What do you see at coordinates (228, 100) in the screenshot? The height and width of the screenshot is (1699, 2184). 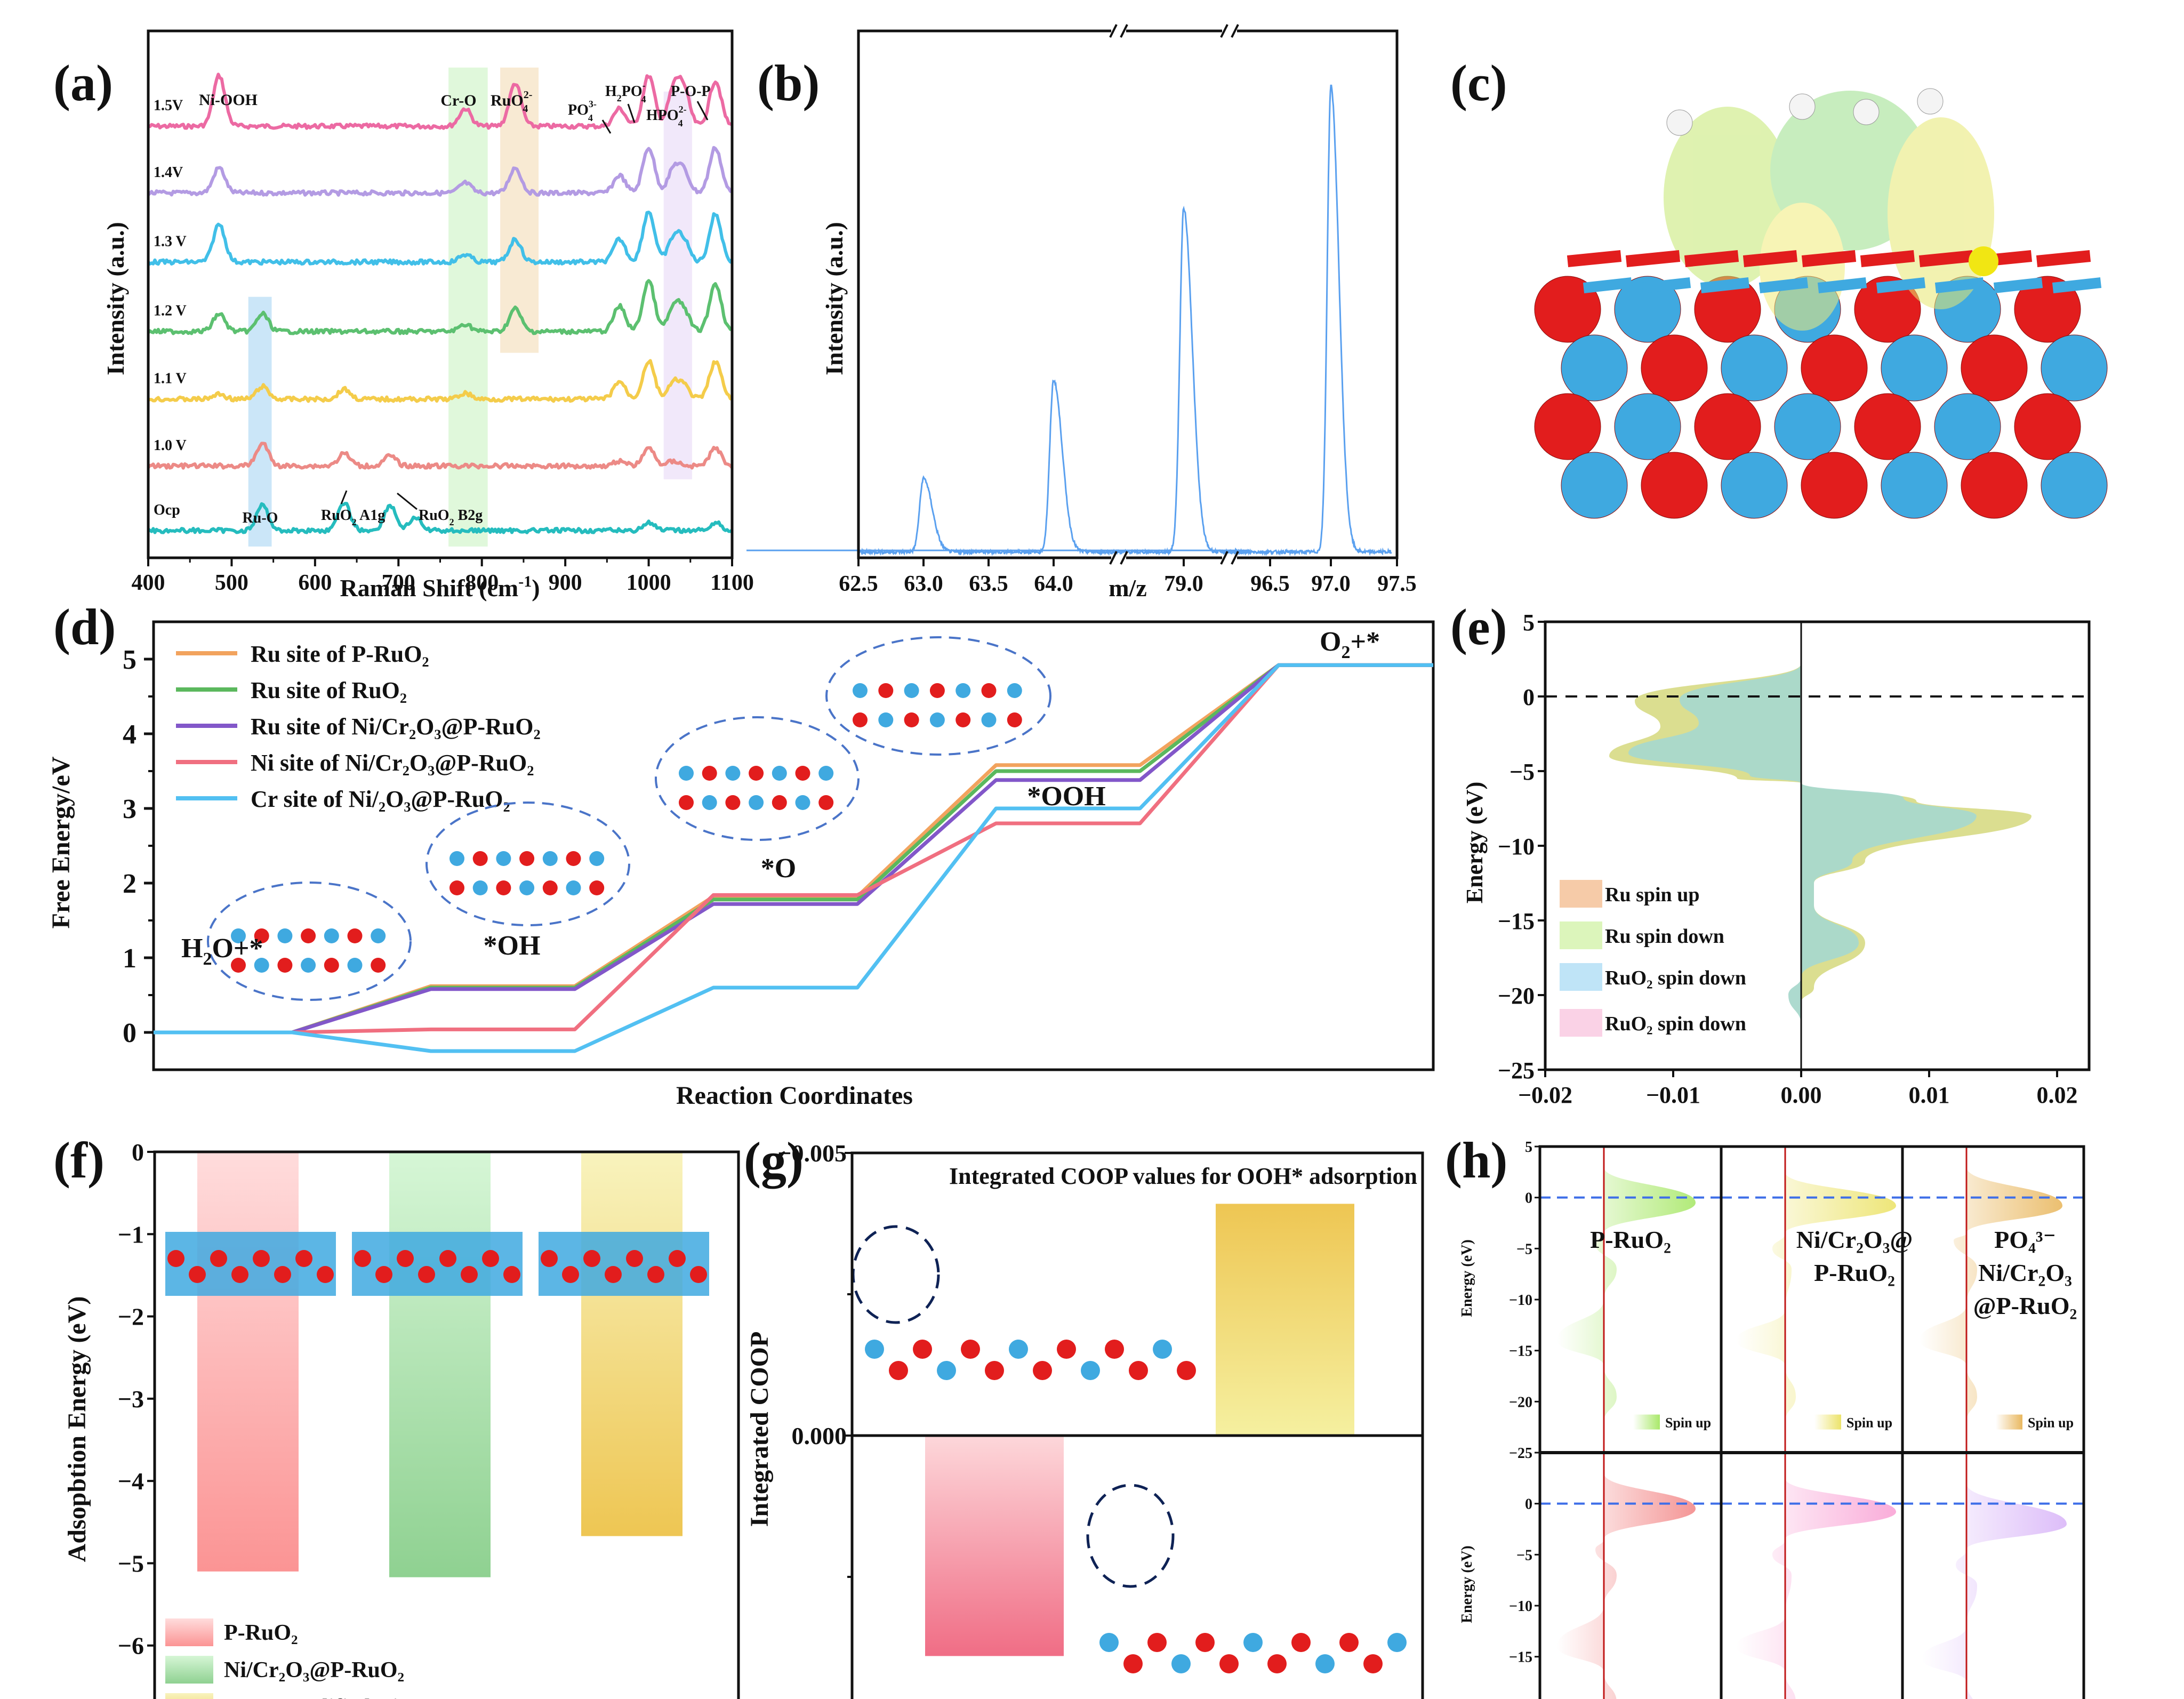 I see `annot-ni-ooh: Ni-OOH` at bounding box center [228, 100].